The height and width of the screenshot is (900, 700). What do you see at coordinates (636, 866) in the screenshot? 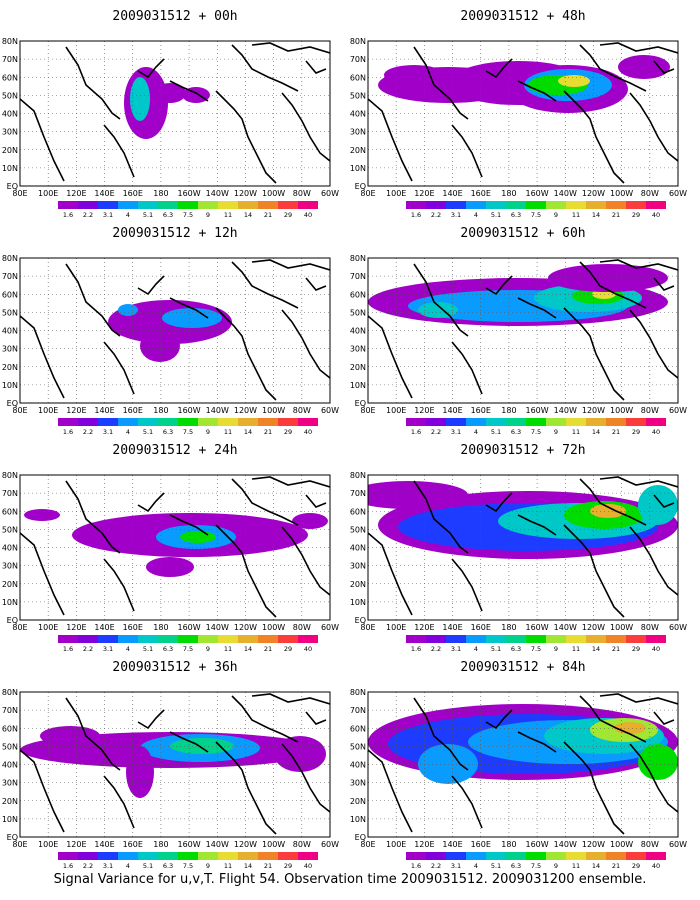
I see `colorbar-label: 29` at bounding box center [636, 866].